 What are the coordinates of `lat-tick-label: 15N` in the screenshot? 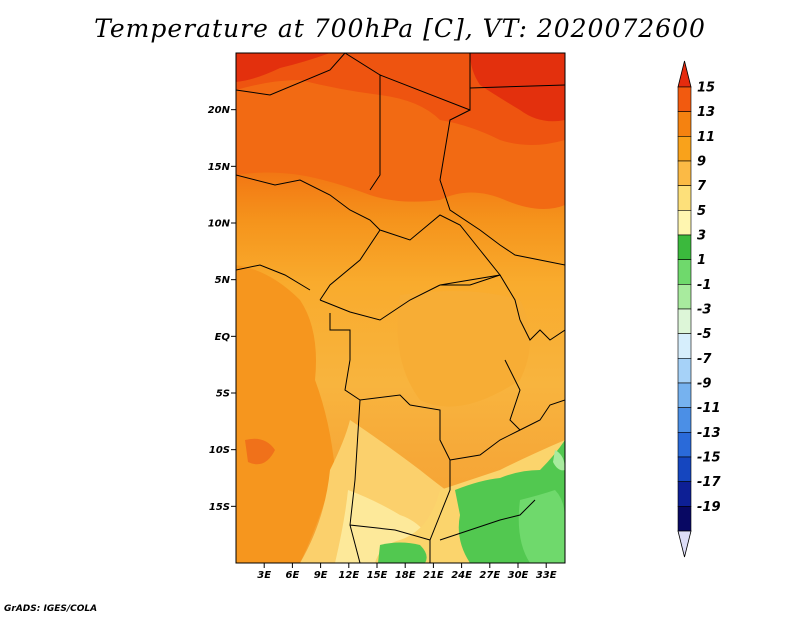 It's located at (219, 167).